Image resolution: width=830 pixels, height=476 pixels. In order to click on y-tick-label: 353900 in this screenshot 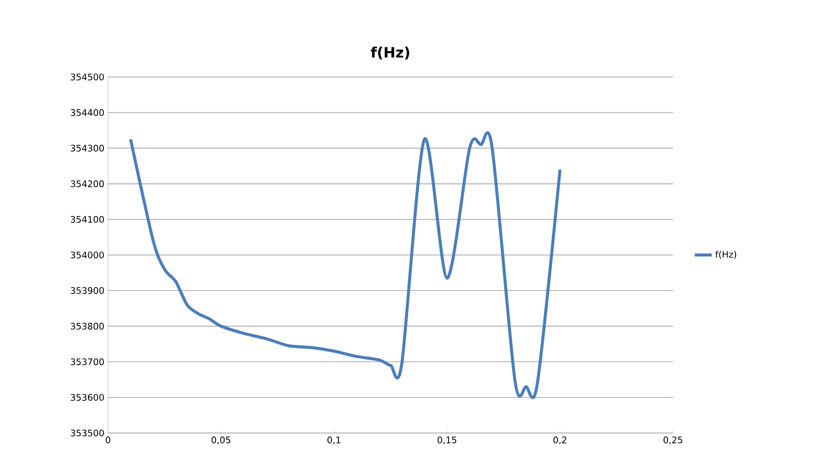, I will do `click(87, 290)`.